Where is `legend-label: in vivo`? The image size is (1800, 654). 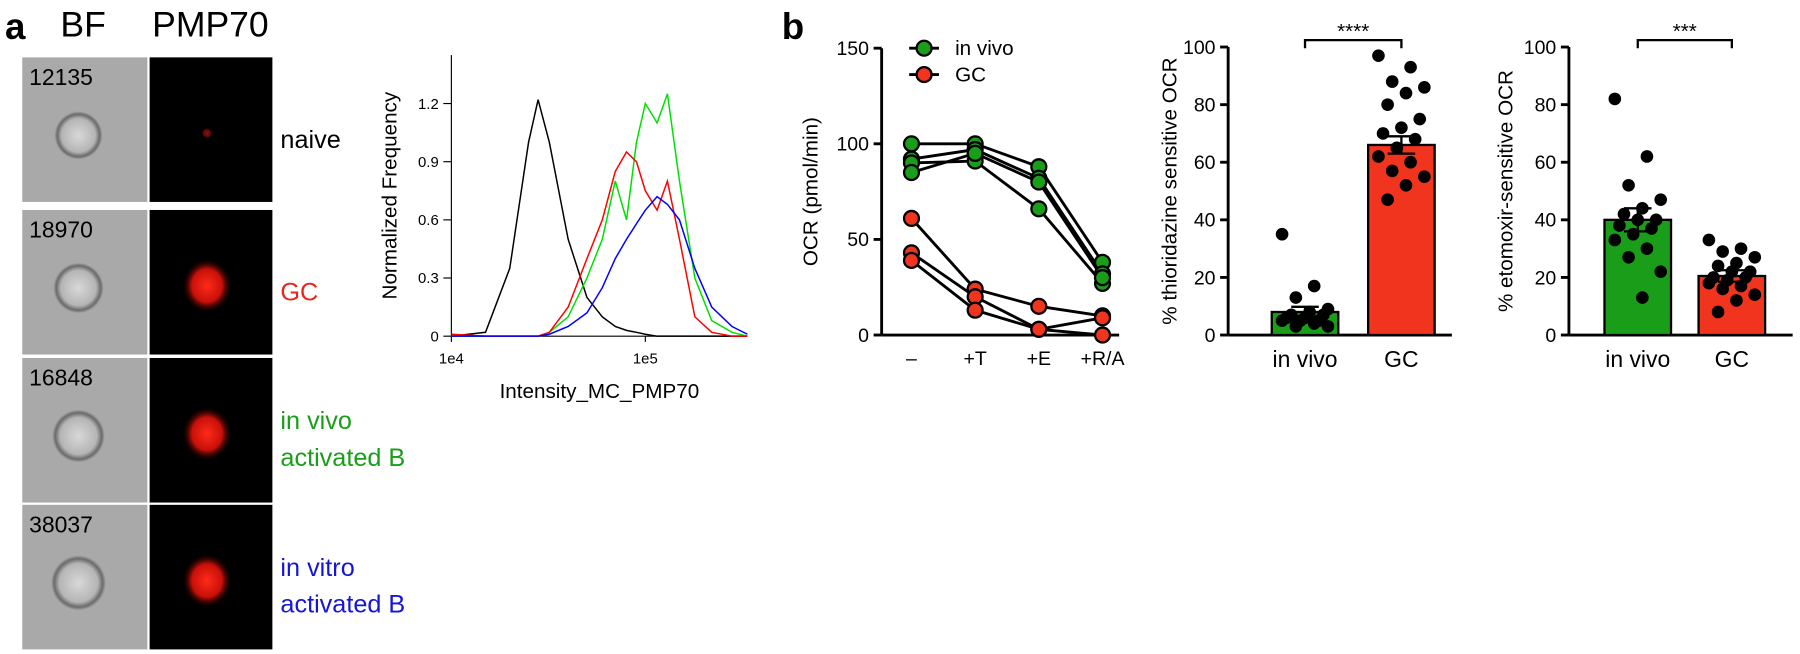
legend-label: in vivo is located at coordinates (984, 48).